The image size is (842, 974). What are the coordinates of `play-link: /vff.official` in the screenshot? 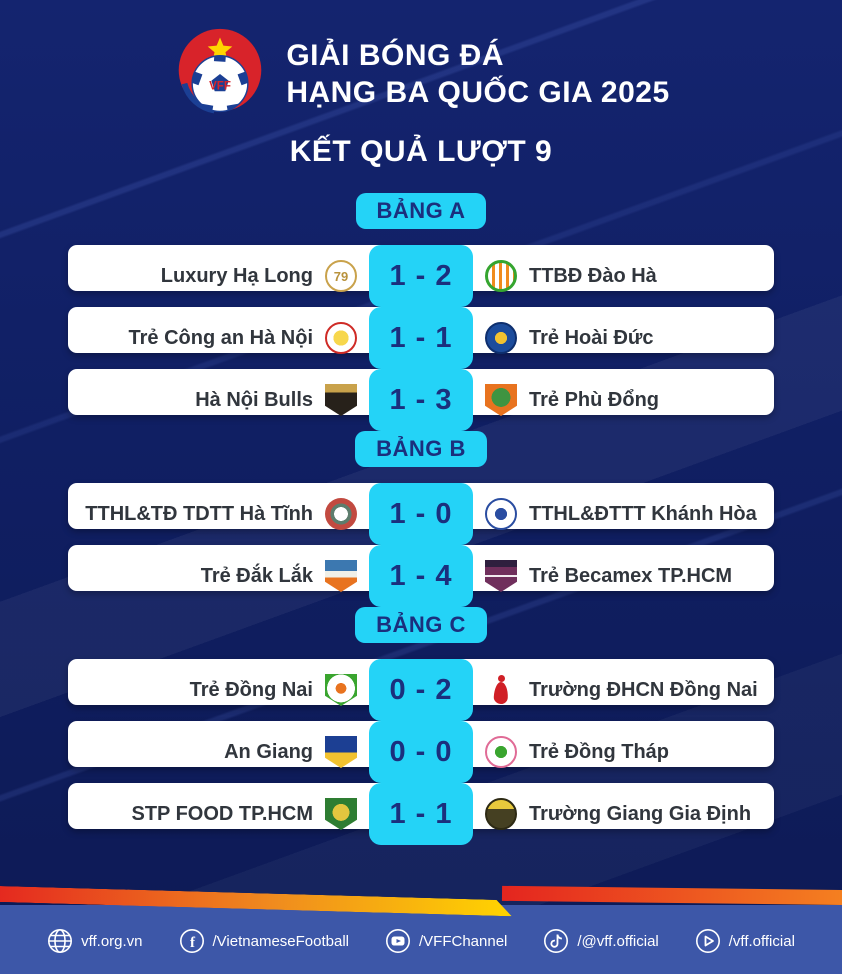 It's located at (745, 941).